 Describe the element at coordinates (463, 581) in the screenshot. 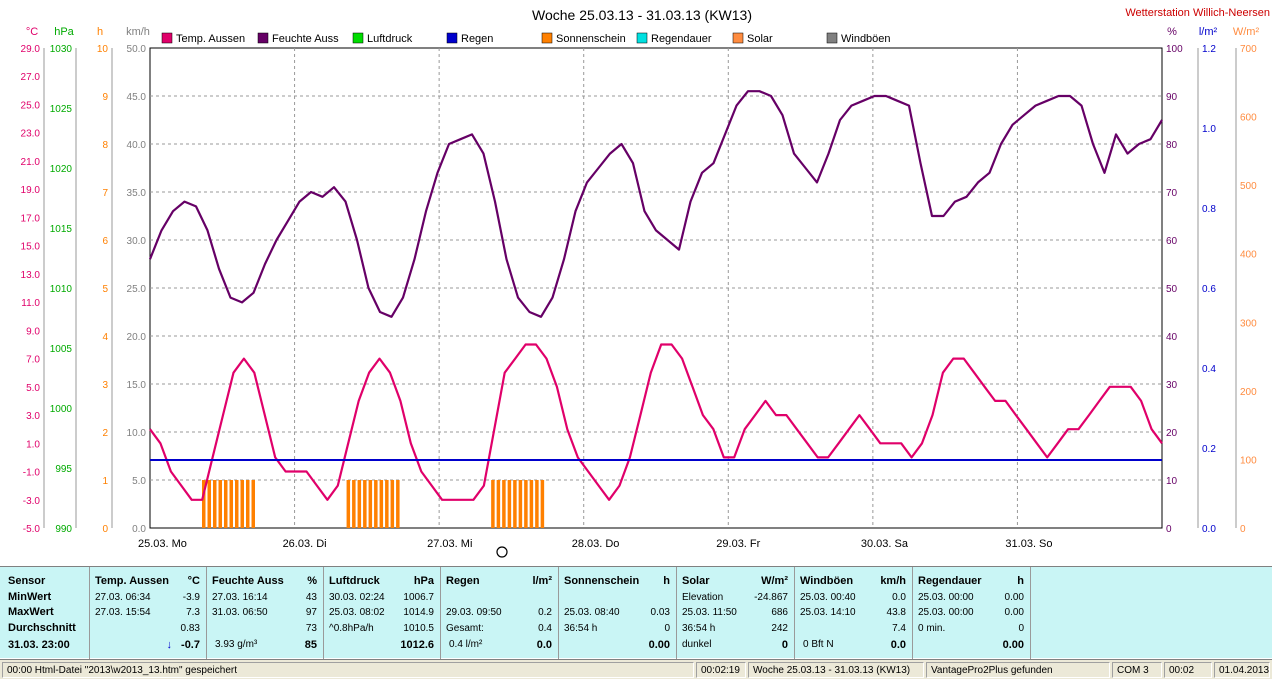

I see `rain-header: Regen` at that location.